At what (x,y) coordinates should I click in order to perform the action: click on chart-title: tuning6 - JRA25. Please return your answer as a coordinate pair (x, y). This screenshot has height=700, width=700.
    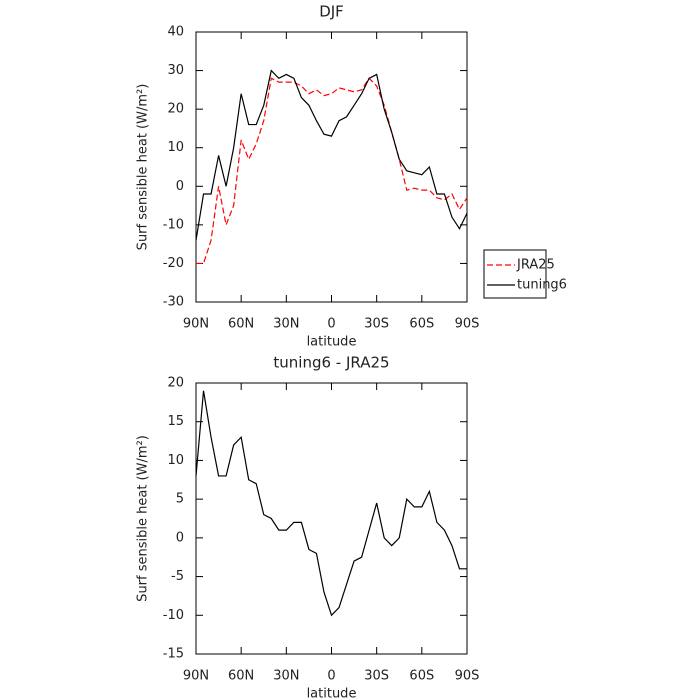
    Looking at the image, I should click on (331, 363).